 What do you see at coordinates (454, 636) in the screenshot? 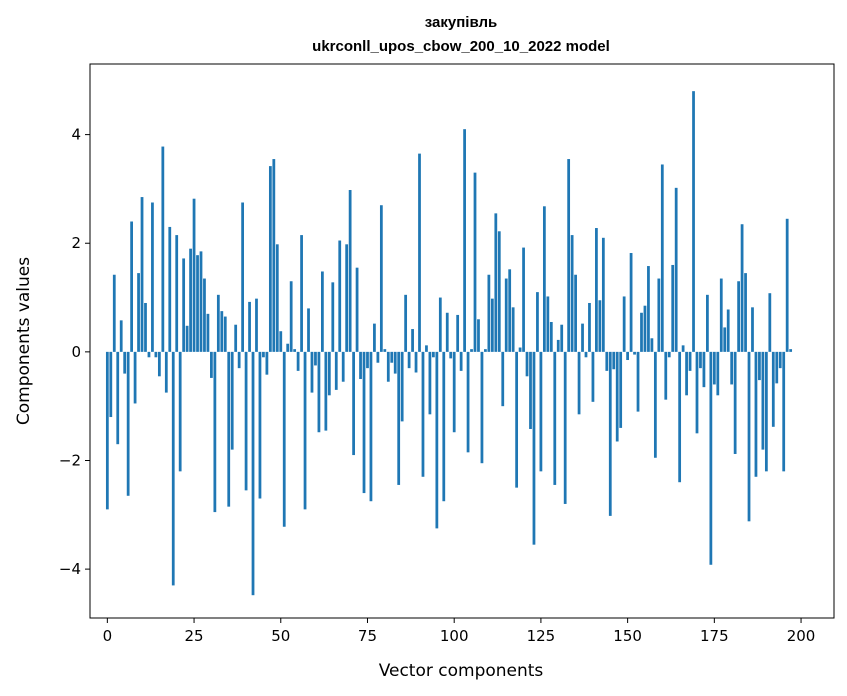
I see `x-tick-label: 100` at bounding box center [454, 636].